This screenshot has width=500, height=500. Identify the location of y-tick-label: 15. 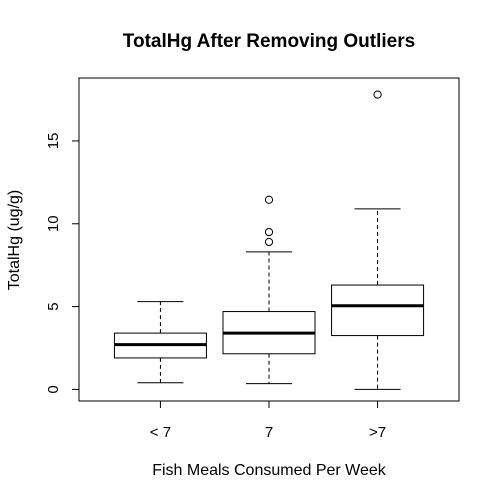
(53, 141).